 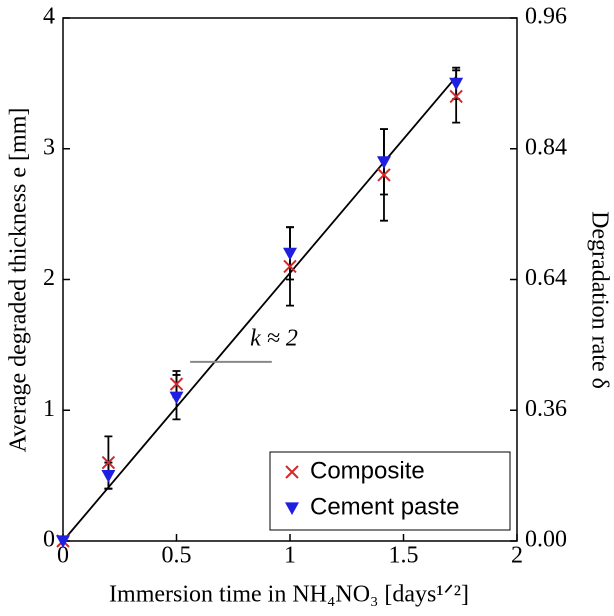 What do you see at coordinates (49, 409) in the screenshot?
I see `y-tick-label: 1` at bounding box center [49, 409].